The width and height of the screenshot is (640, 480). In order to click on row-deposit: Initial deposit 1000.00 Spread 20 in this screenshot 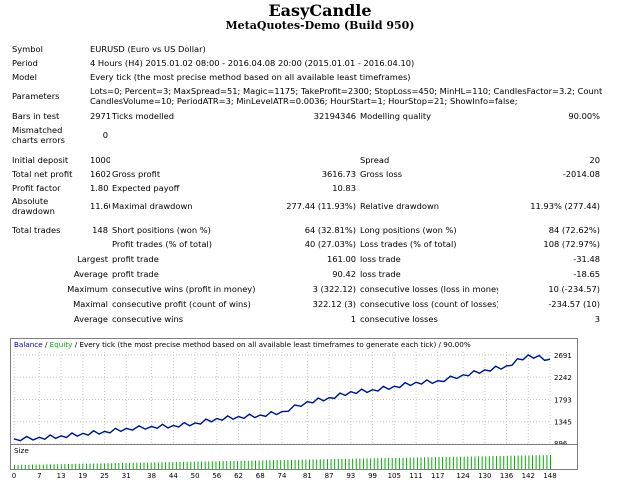, I will do `click(306, 159)`.